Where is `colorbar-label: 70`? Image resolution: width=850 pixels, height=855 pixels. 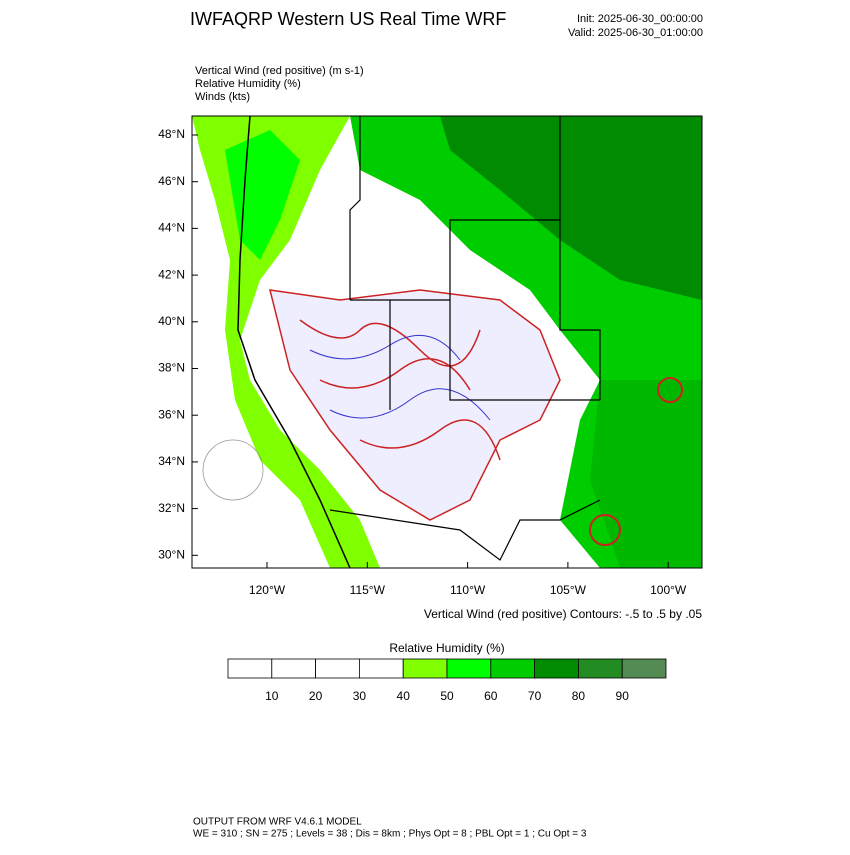 colorbar-label: 70 is located at coordinates (535, 696).